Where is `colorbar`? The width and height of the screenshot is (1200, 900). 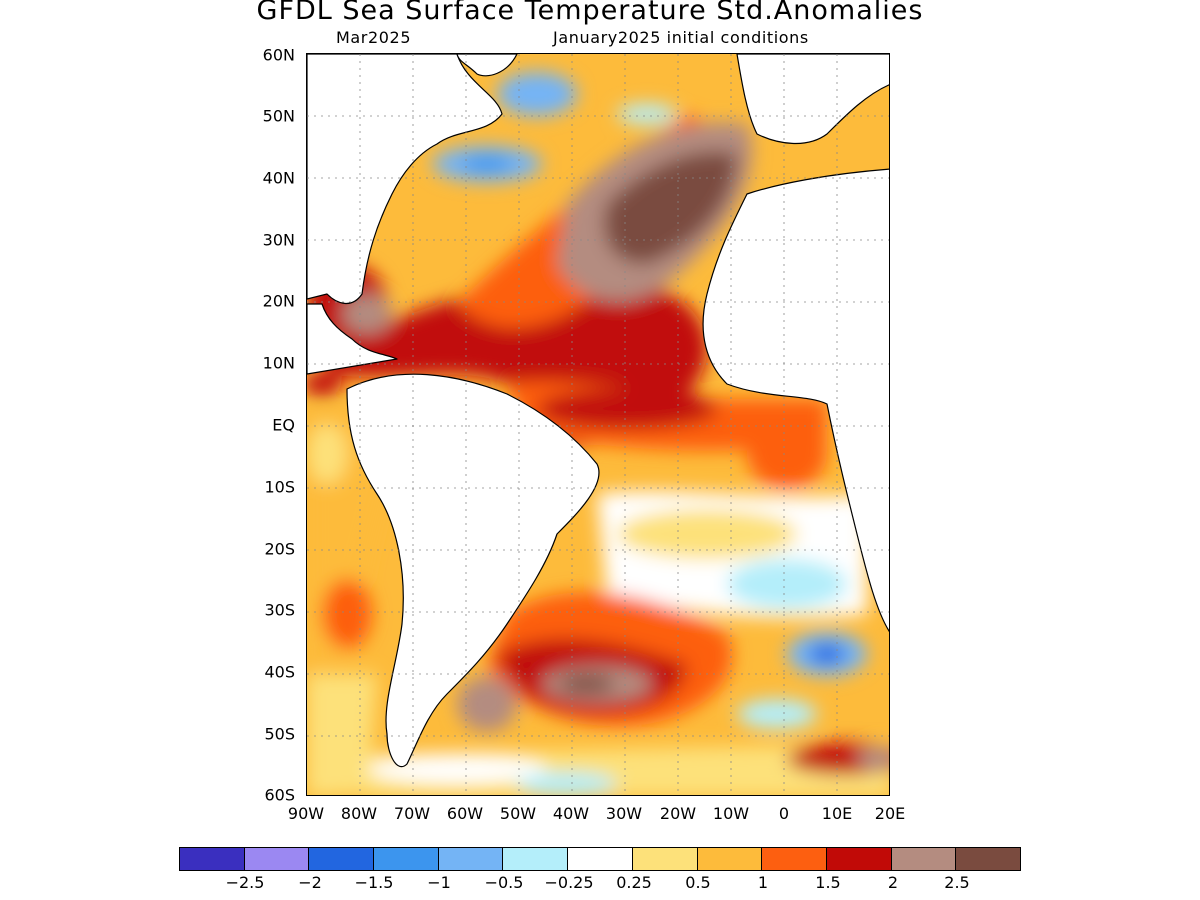
colorbar is located at coordinates (600, 859).